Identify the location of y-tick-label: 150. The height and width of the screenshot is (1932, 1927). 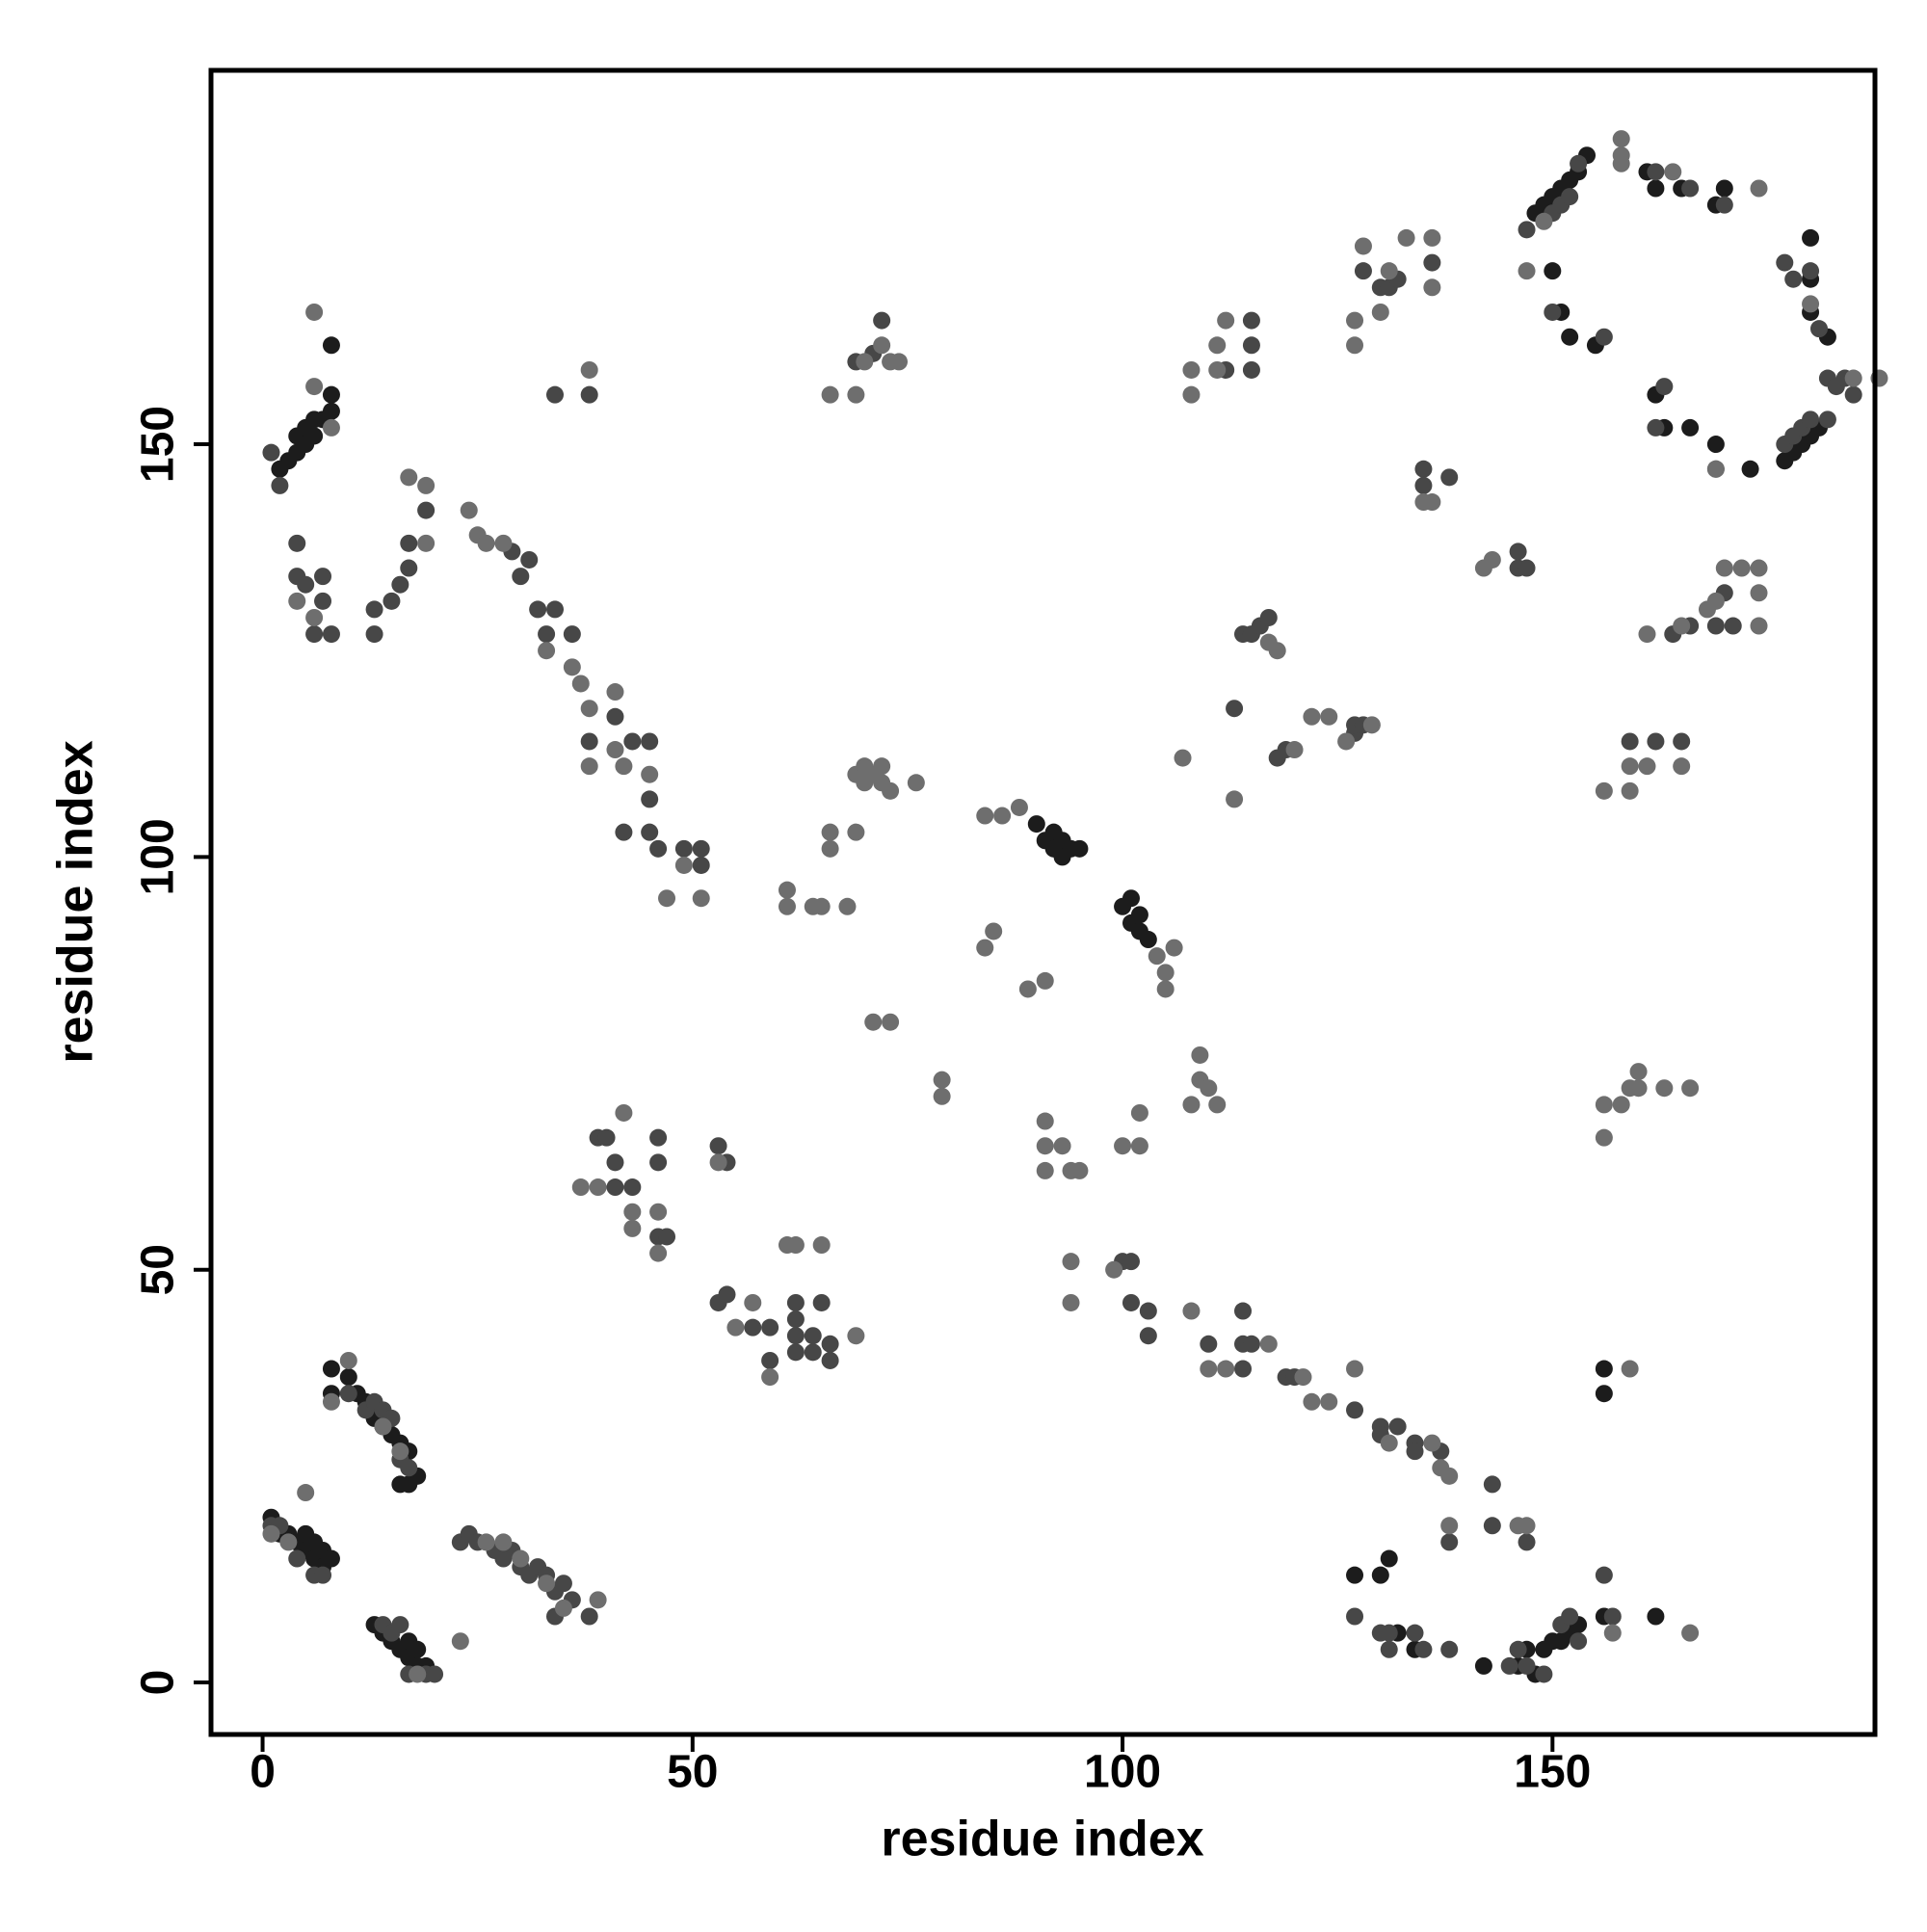
(158, 444).